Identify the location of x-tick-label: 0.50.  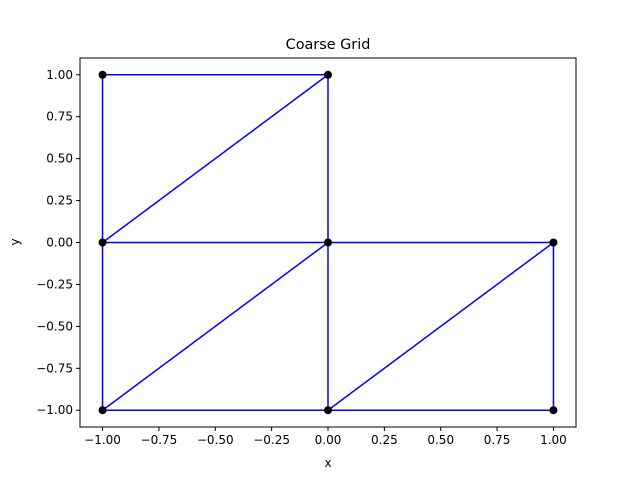
(440, 440).